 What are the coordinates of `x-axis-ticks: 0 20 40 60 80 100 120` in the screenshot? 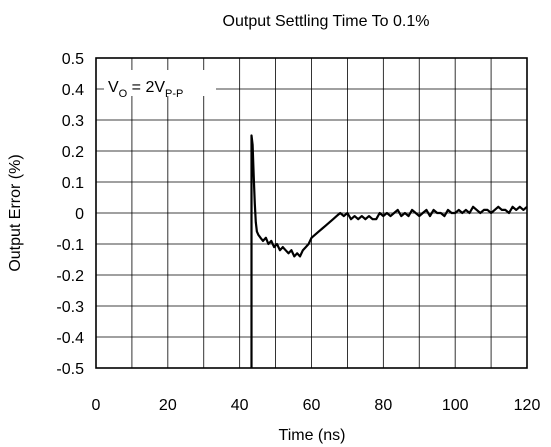 It's located at (316, 405).